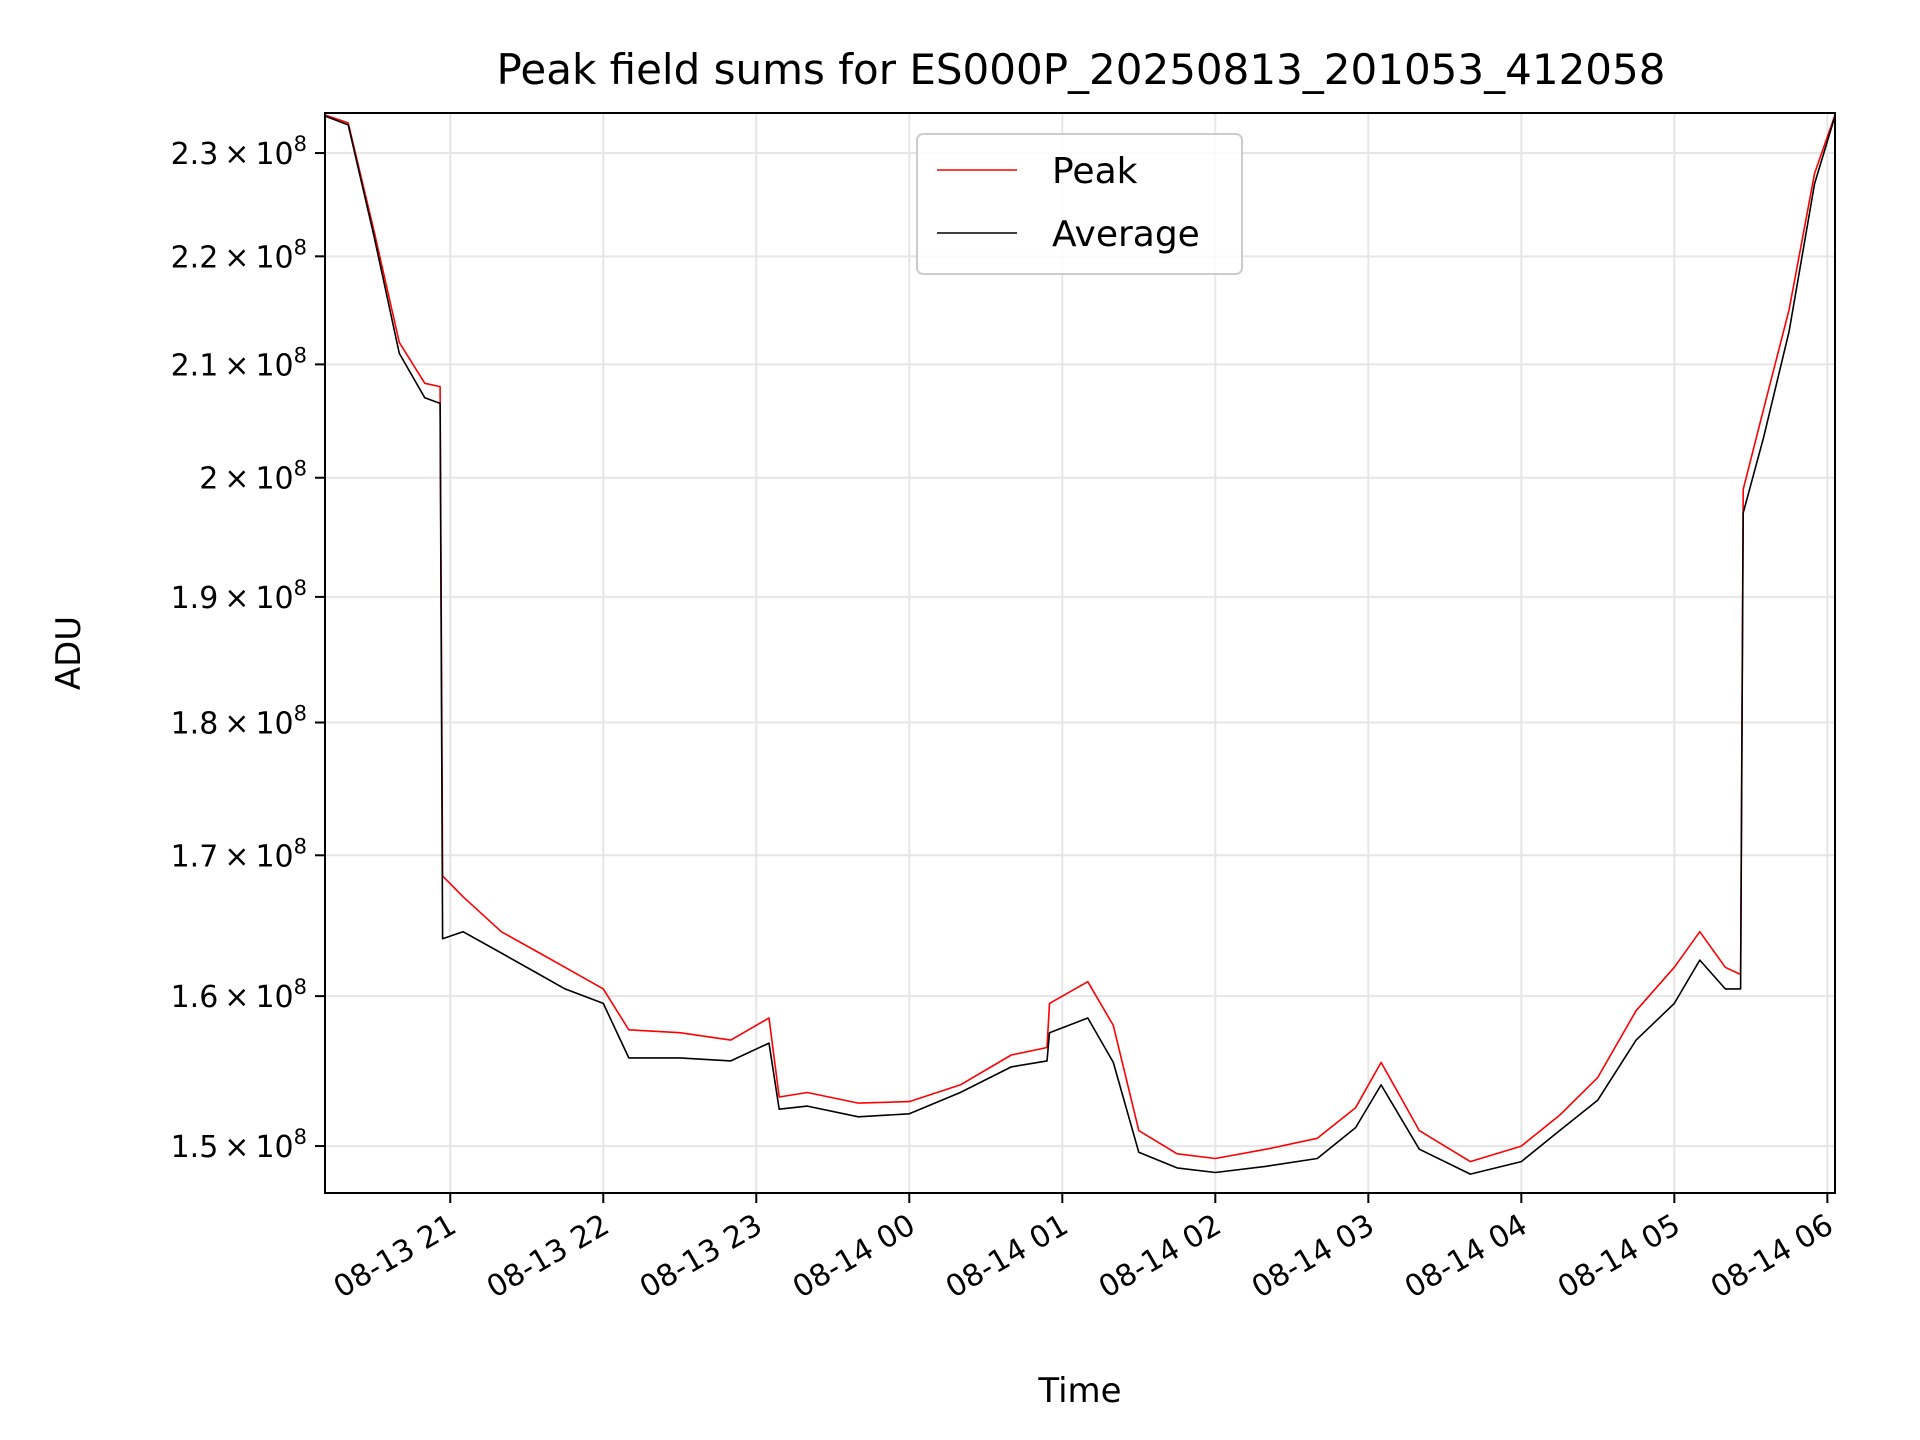  I want to click on x-tick-label: 08-14 03, so click(1313, 1257).